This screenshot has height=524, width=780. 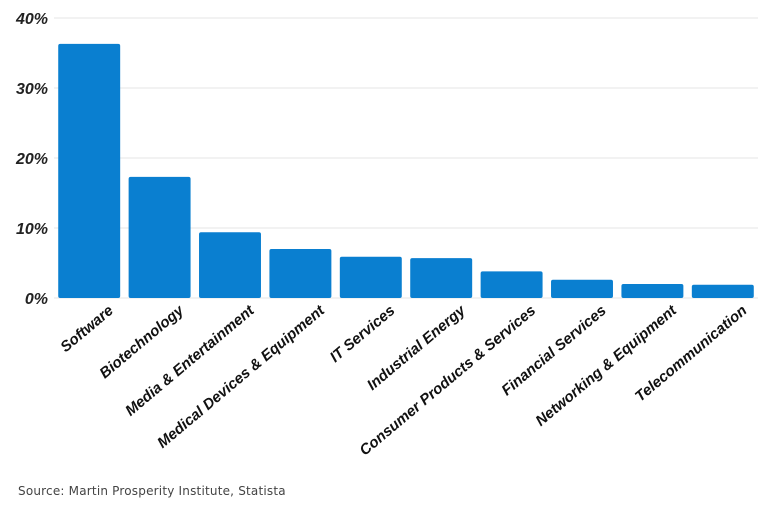 I want to click on y-tick-label: 40%, so click(x=31, y=19).